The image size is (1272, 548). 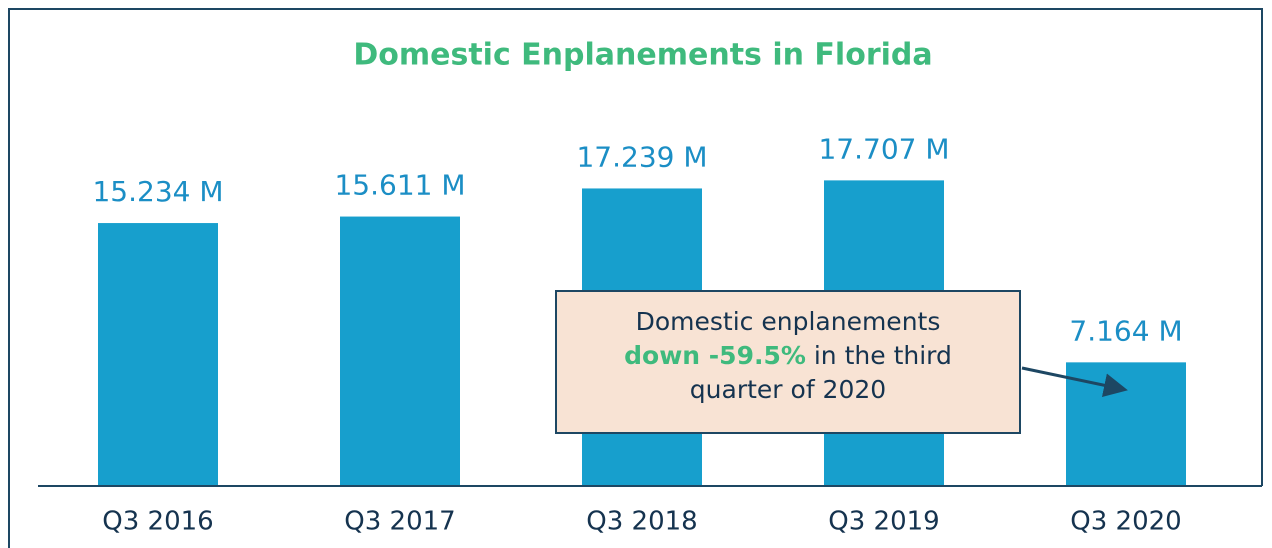 I want to click on annotation-text: down -59.5% in the third, so click(x=788, y=355).